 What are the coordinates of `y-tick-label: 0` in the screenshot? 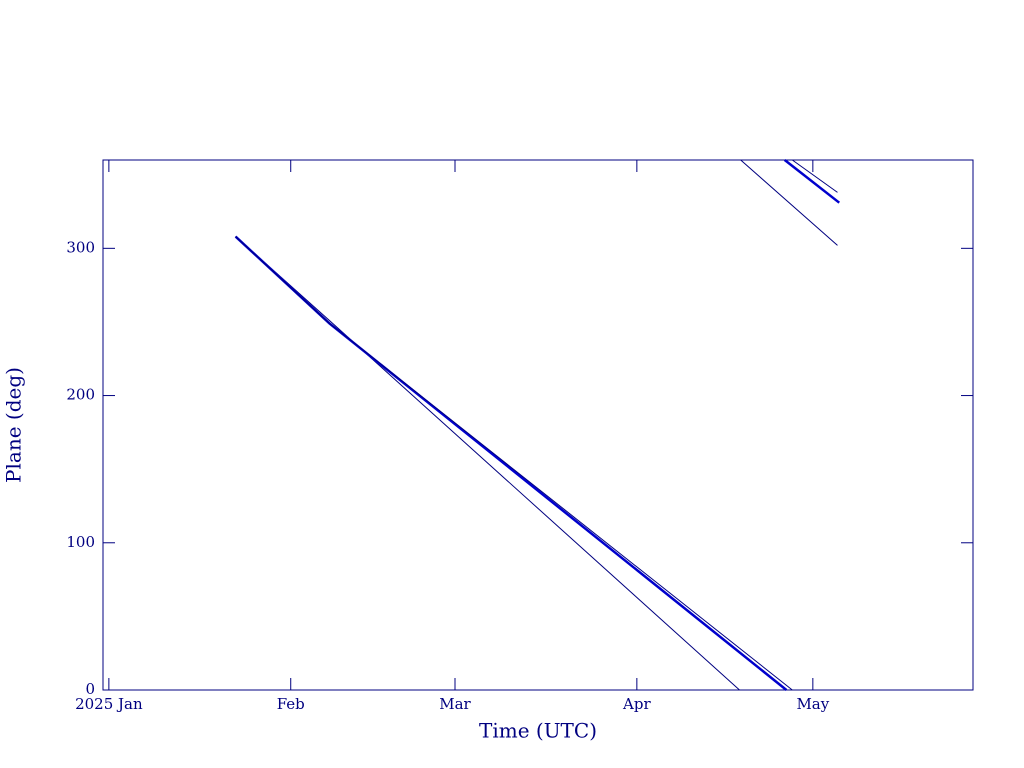 It's located at (90, 689).